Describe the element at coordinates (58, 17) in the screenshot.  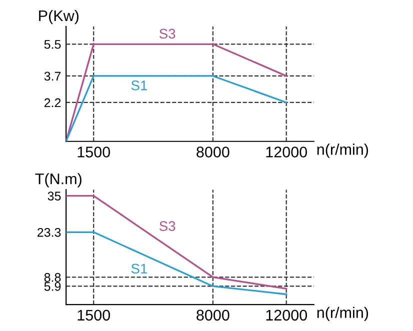
I see `y-axis-title: P(Kw)` at that location.